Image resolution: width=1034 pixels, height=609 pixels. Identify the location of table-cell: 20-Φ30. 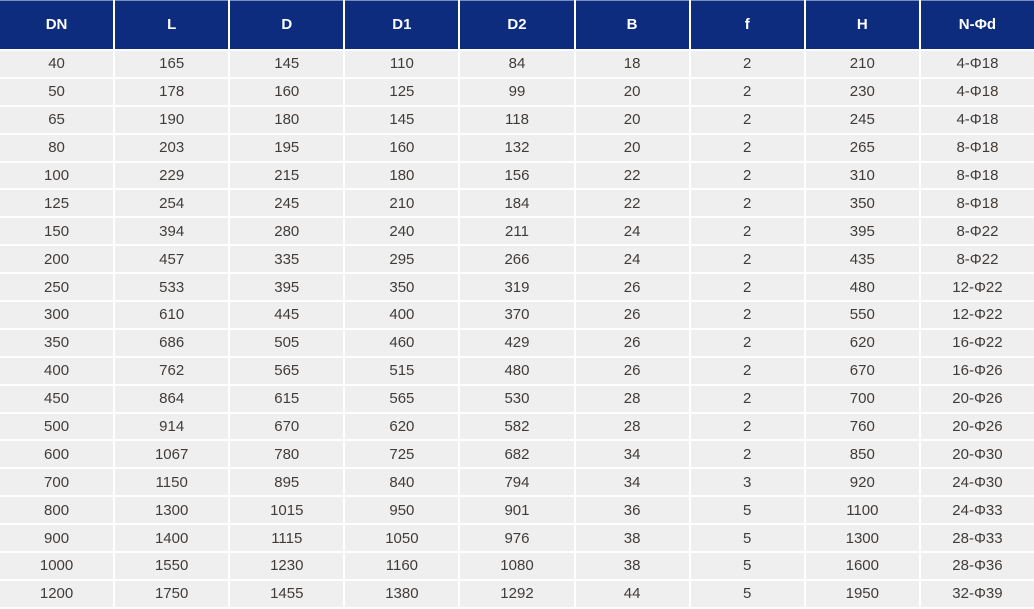
(977, 454).